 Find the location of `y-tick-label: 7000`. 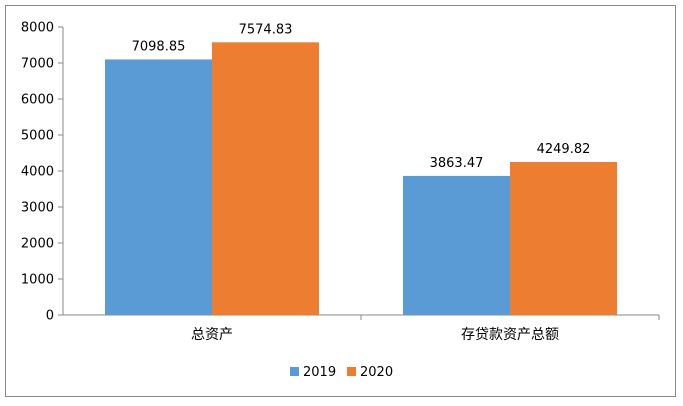

y-tick-label: 7000 is located at coordinates (37, 64).